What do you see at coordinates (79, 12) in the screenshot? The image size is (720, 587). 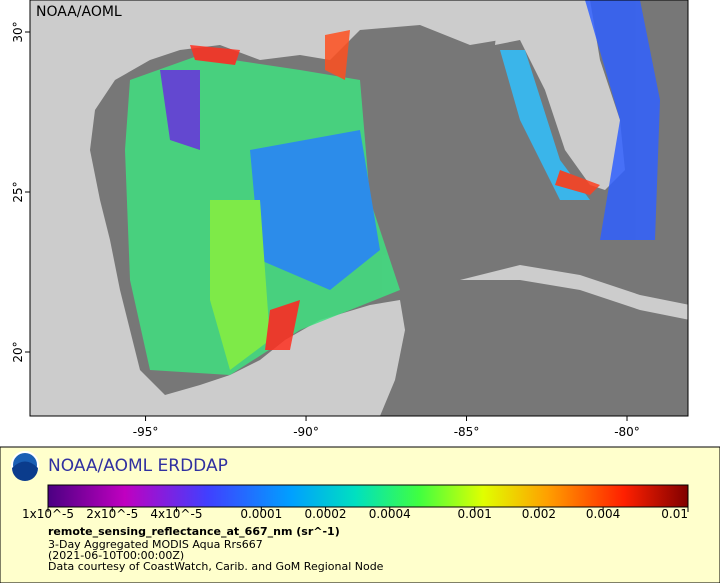 I see `watermark: NOAA/AOML` at bounding box center [79, 12].